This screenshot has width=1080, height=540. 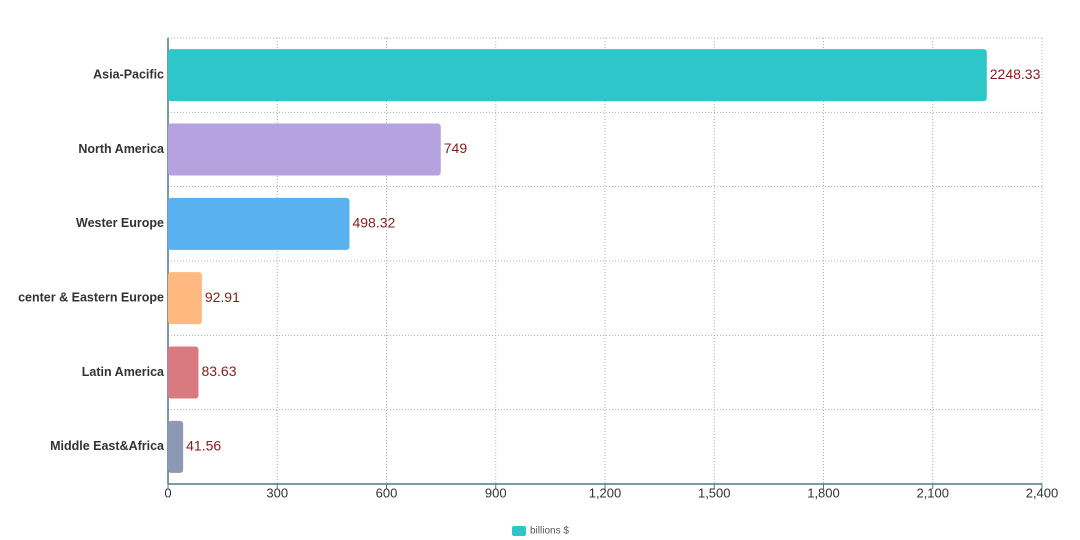 What do you see at coordinates (128, 74) in the screenshot?
I see `y-tick-label: Asia-Pacific` at bounding box center [128, 74].